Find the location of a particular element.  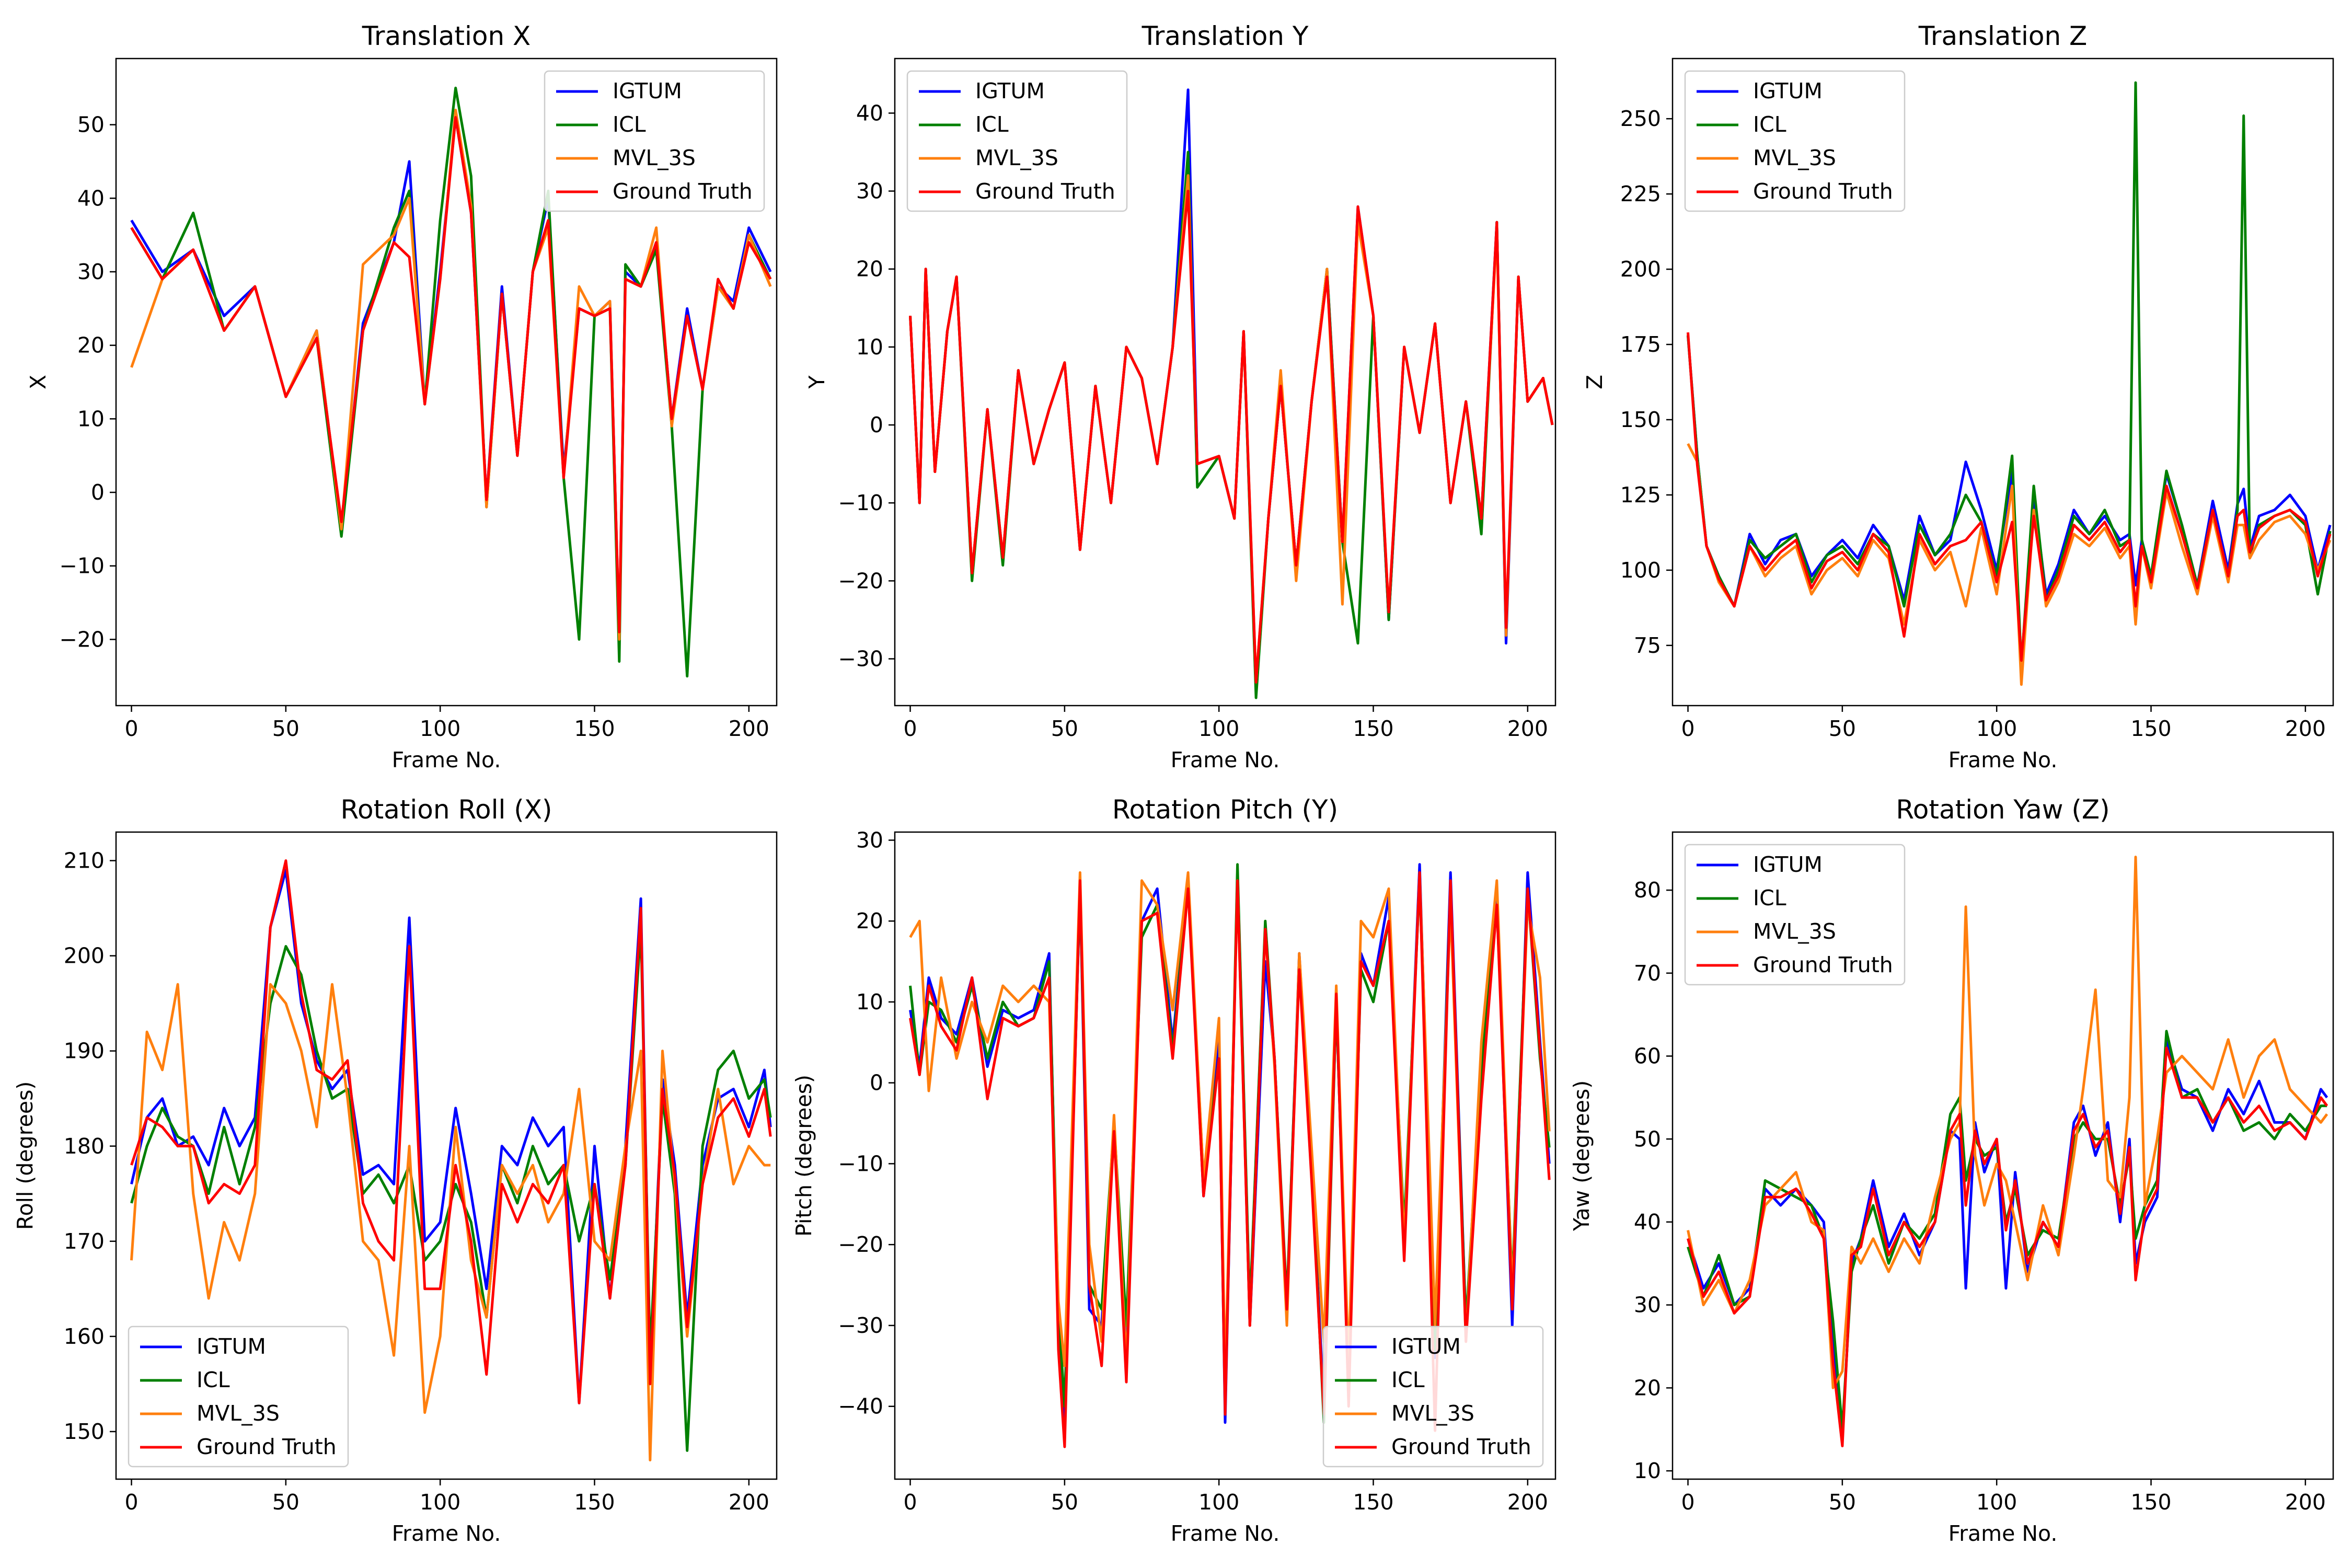

y-tick-label: 250 is located at coordinates (1640, 118).